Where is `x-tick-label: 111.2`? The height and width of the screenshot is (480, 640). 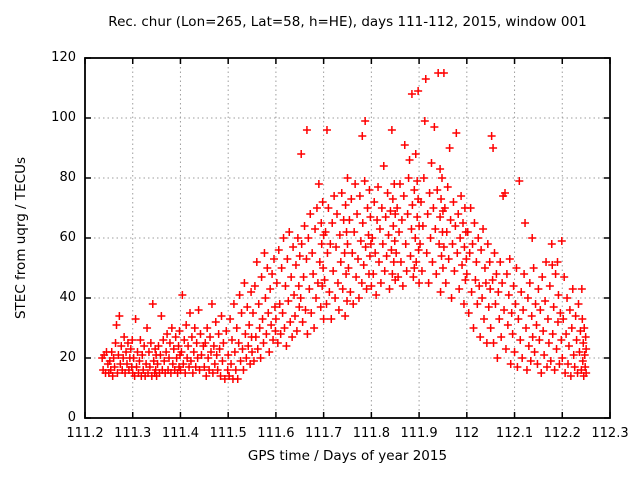
x-tick-label: 111.2 is located at coordinates (85, 433).